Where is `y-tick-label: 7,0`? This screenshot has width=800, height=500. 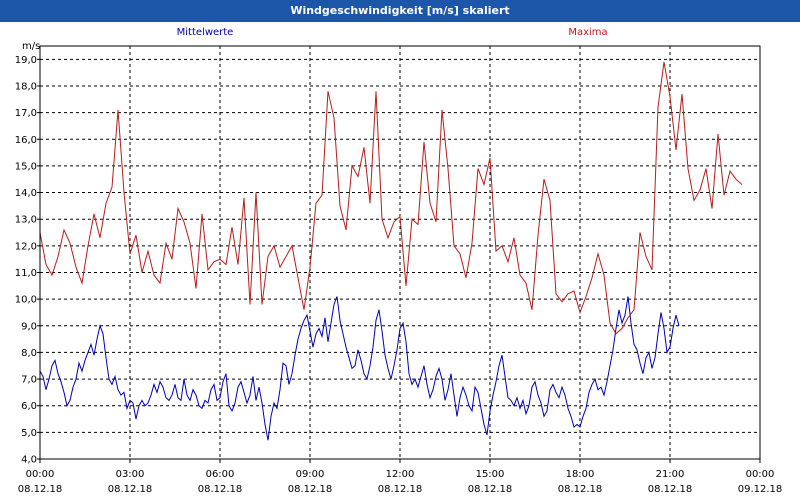 y-tick-label: 7,0 is located at coordinates (29, 380).